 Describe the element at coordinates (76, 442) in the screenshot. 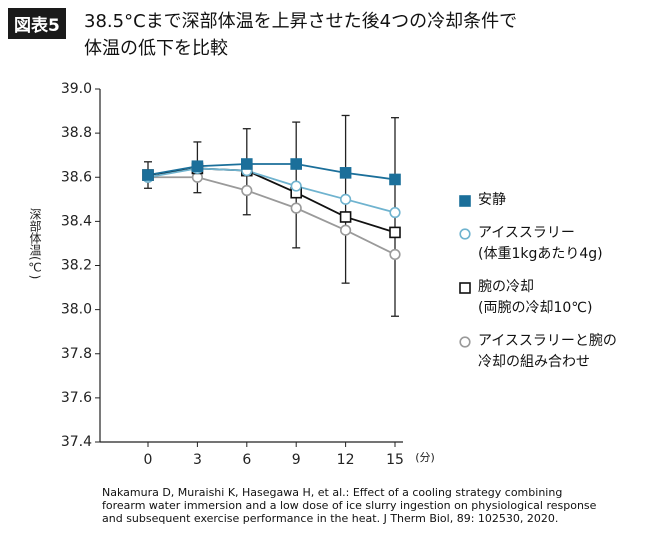

I see `y-tick-label: 37.4` at that location.